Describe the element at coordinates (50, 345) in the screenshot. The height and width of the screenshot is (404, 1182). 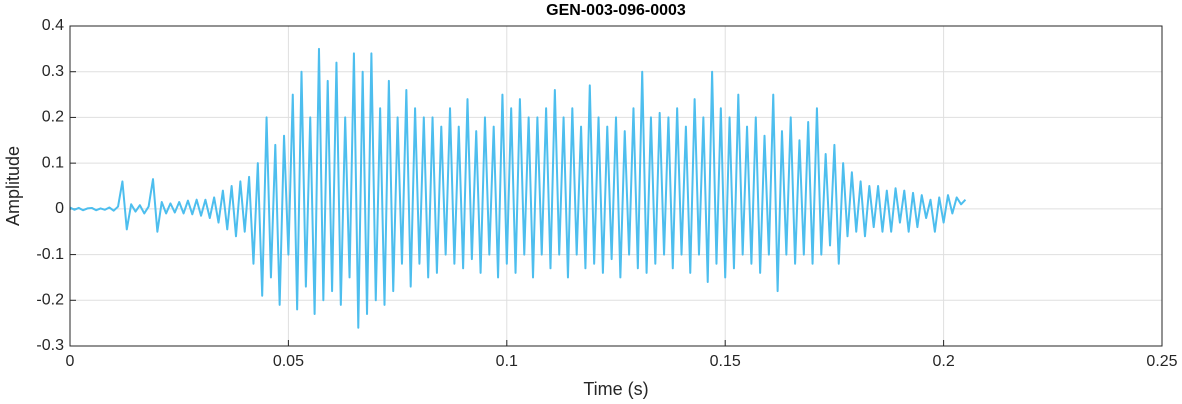
I see `y-tick-label: -0.3` at that location.